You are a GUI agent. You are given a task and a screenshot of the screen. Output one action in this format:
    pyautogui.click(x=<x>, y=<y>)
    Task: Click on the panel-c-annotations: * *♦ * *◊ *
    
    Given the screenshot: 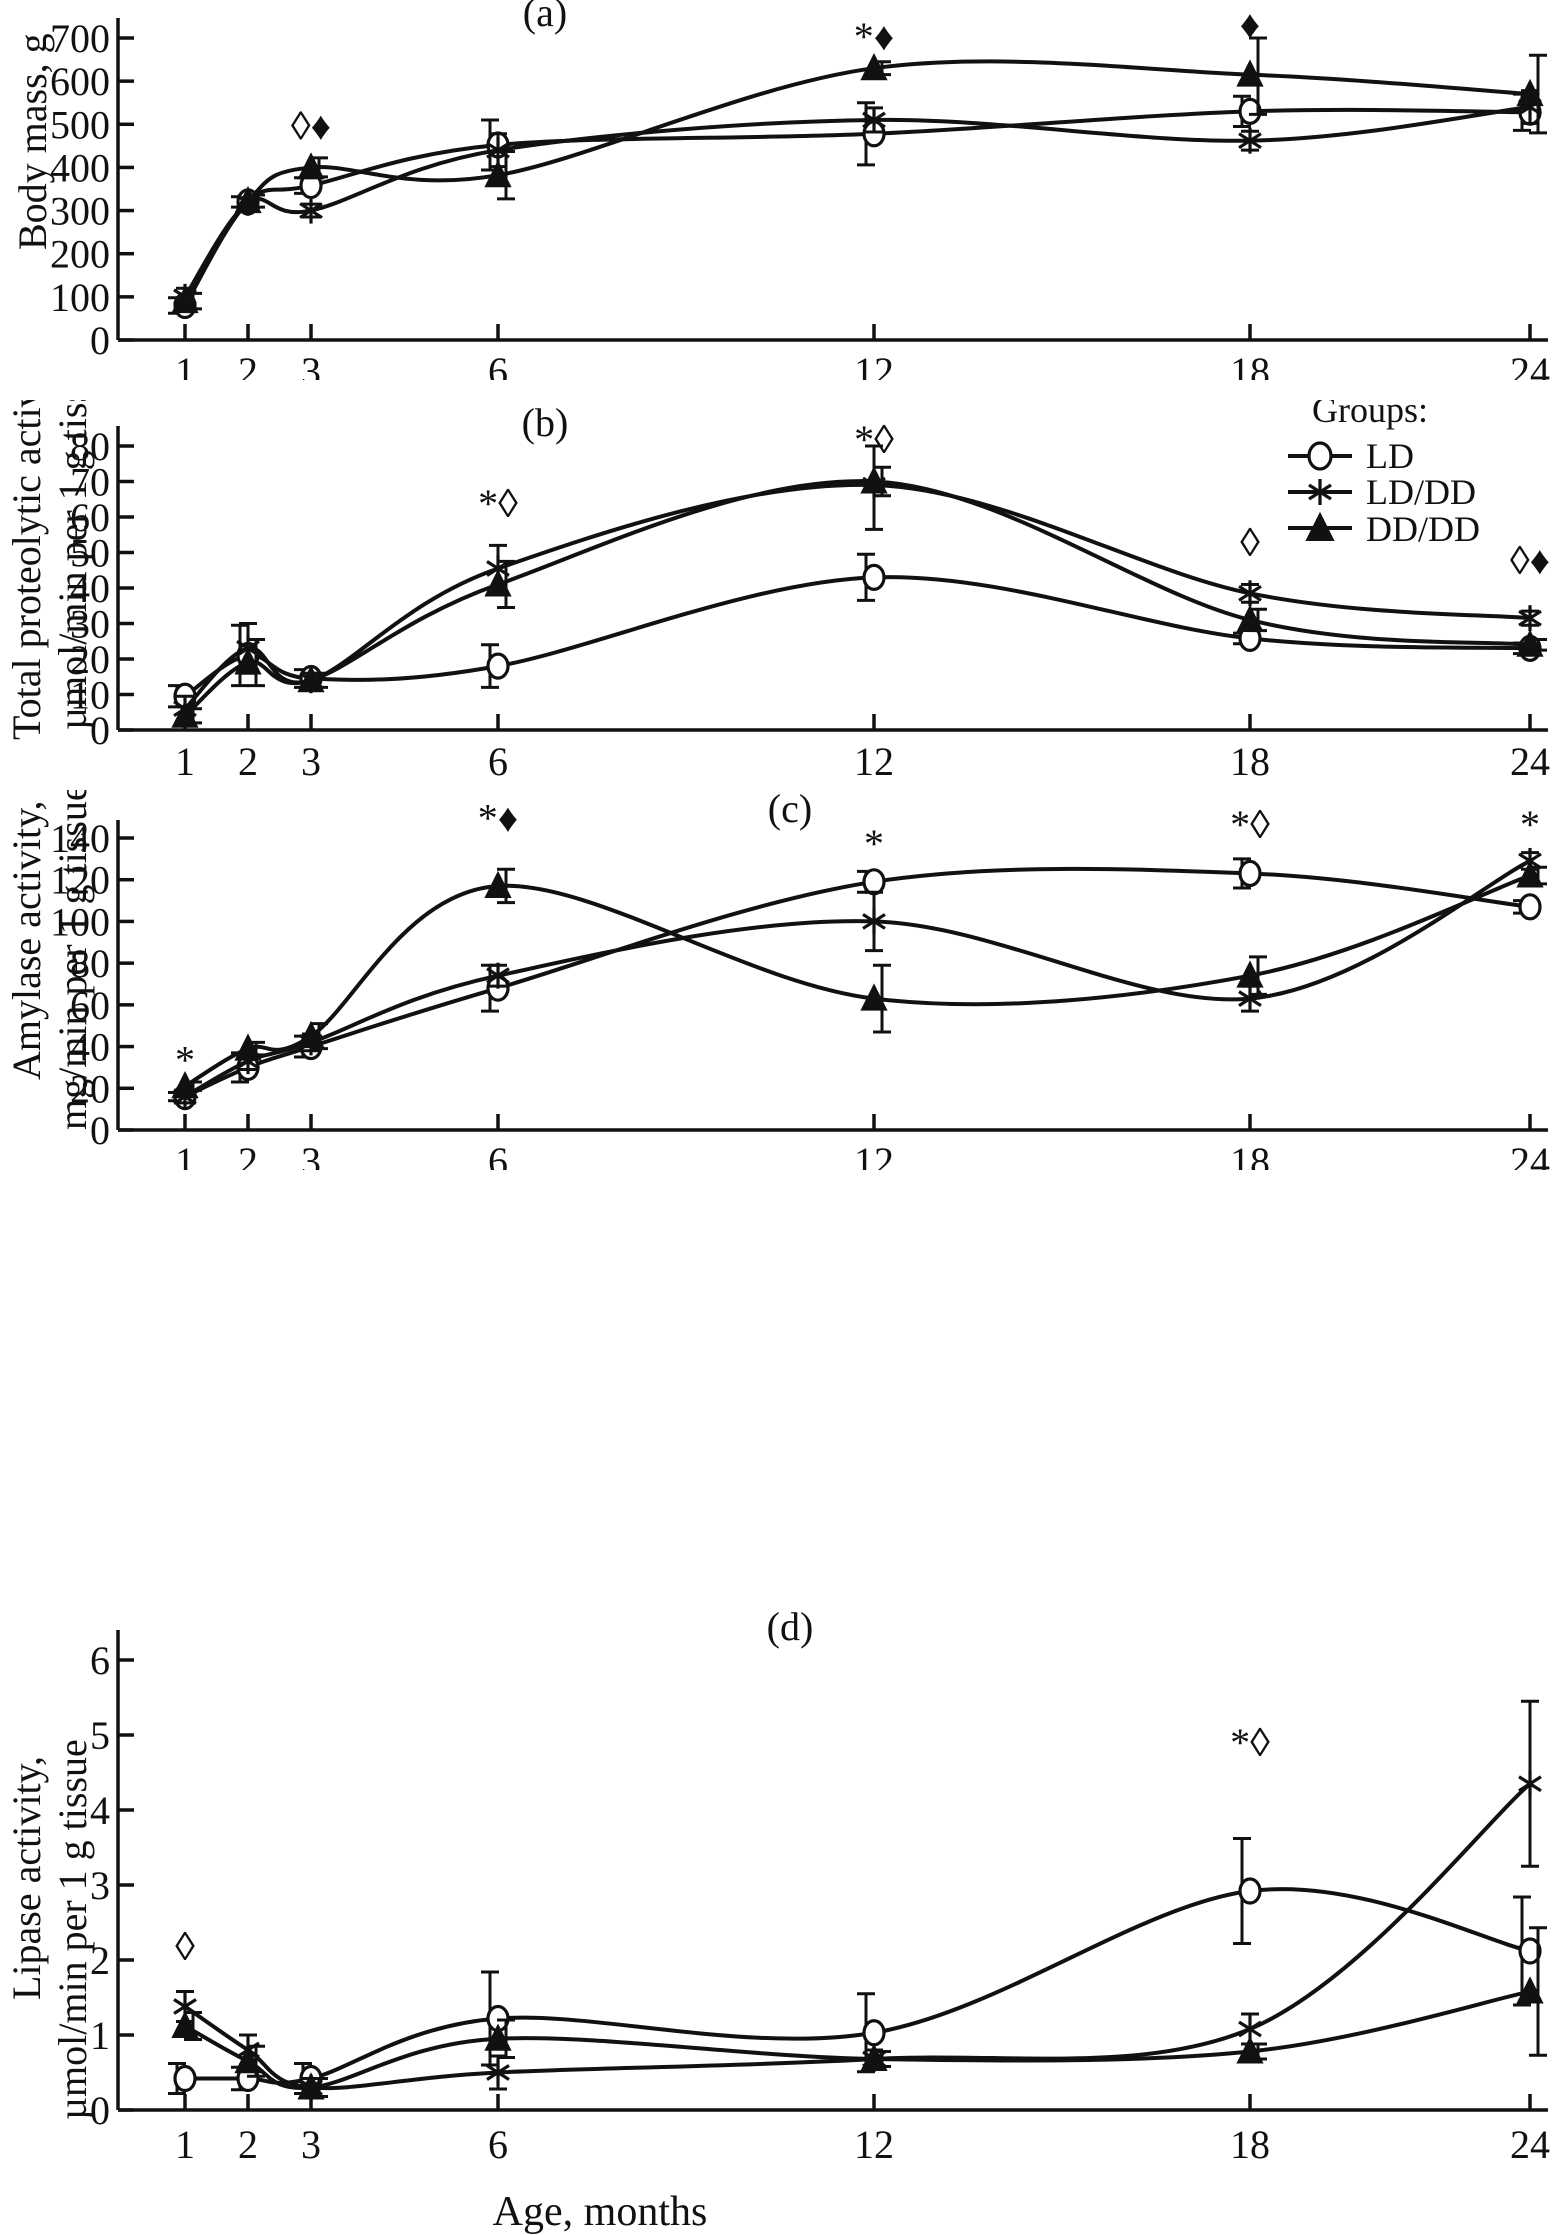 What is the action you would take?
    pyautogui.click(x=857, y=939)
    